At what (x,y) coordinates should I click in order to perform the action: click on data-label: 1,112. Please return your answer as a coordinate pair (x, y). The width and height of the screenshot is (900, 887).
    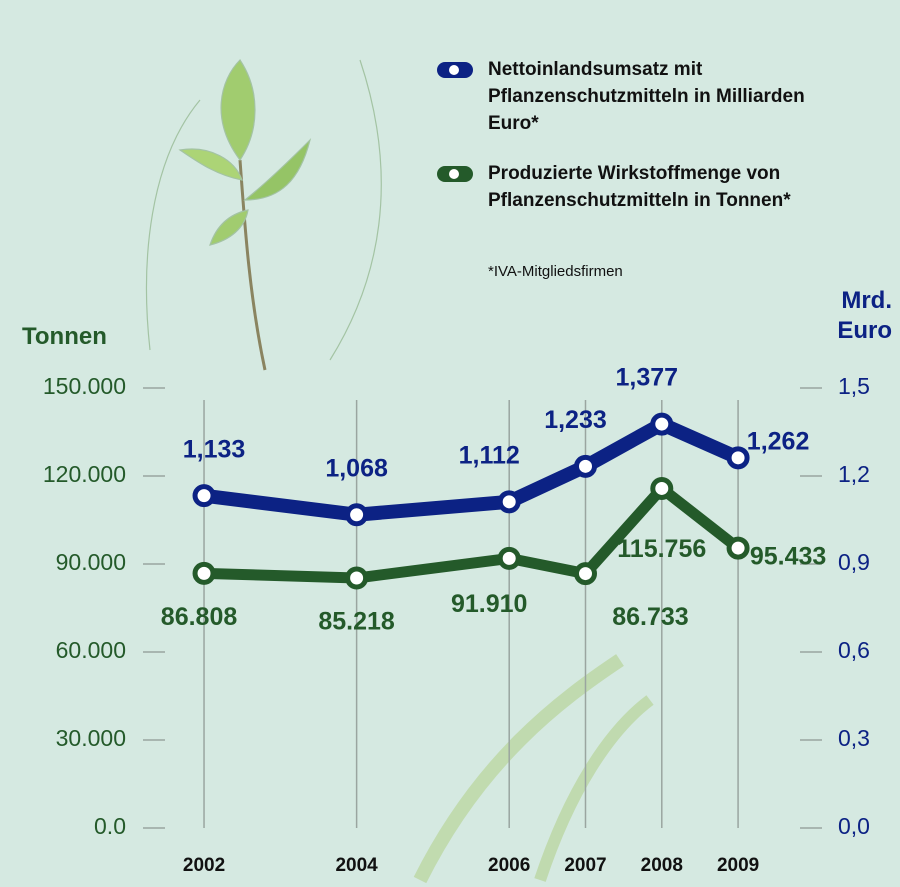
    Looking at the image, I should click on (489, 455).